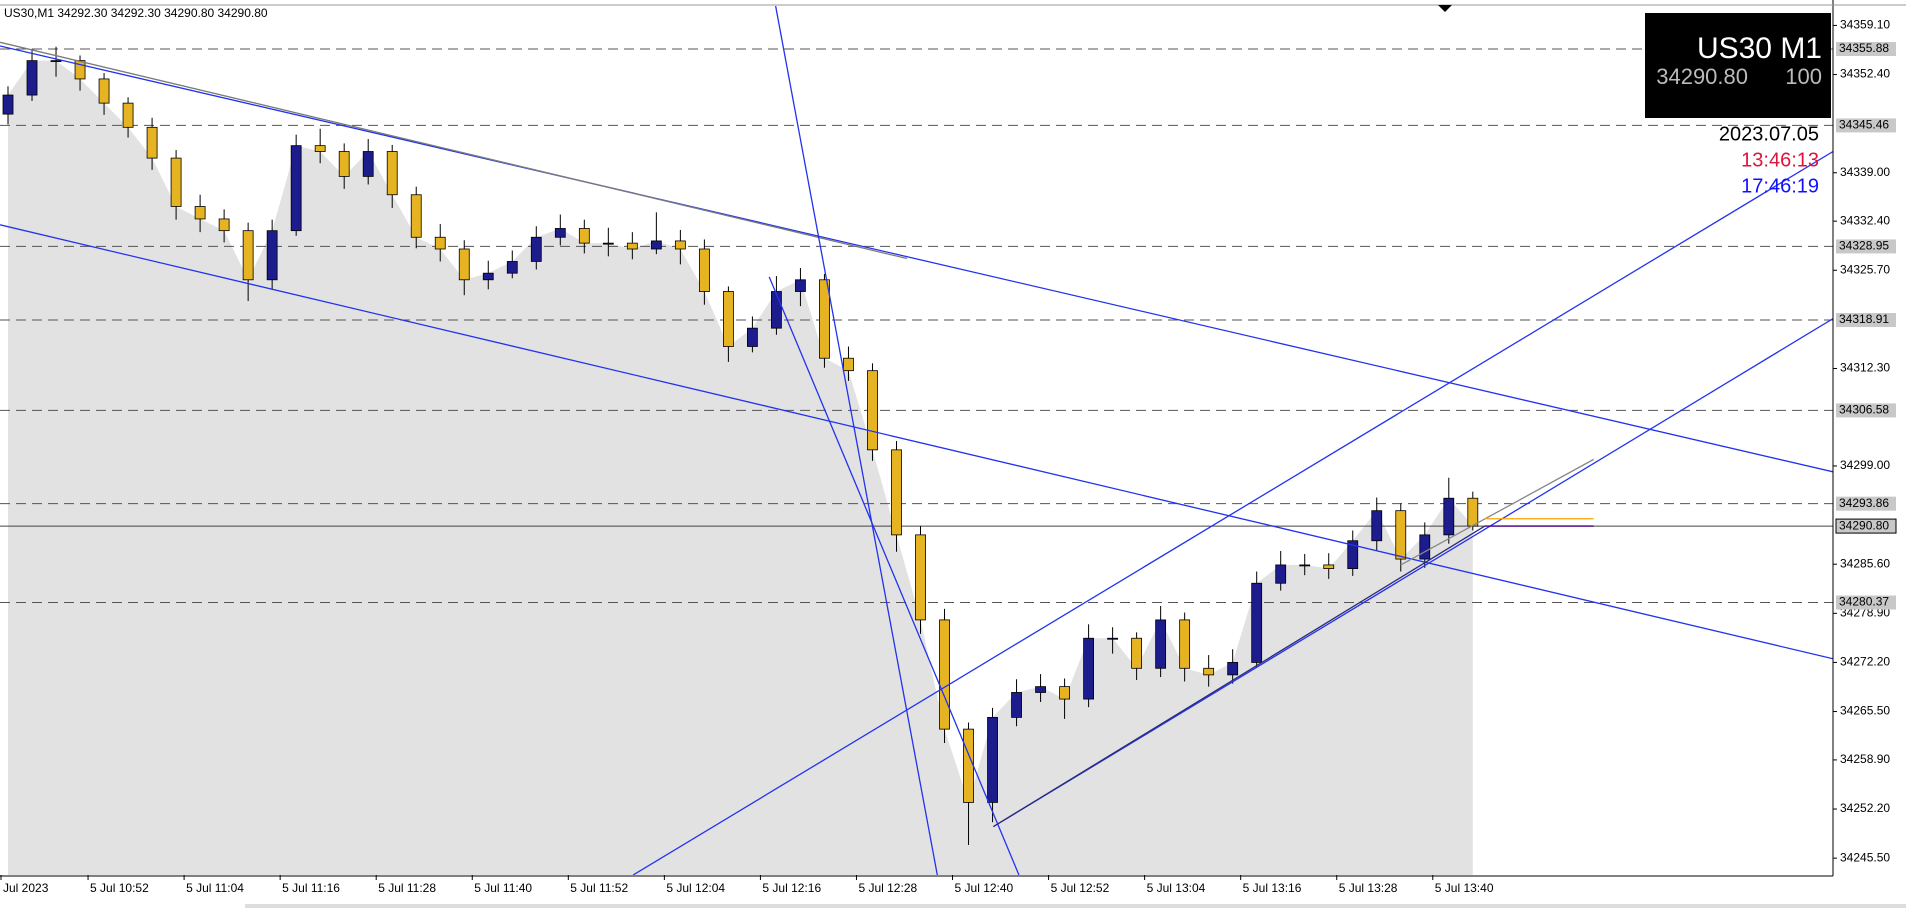  Describe the element at coordinates (695, 888) in the screenshot. I see `x-tick-label: 5 Jul 12:04` at that location.